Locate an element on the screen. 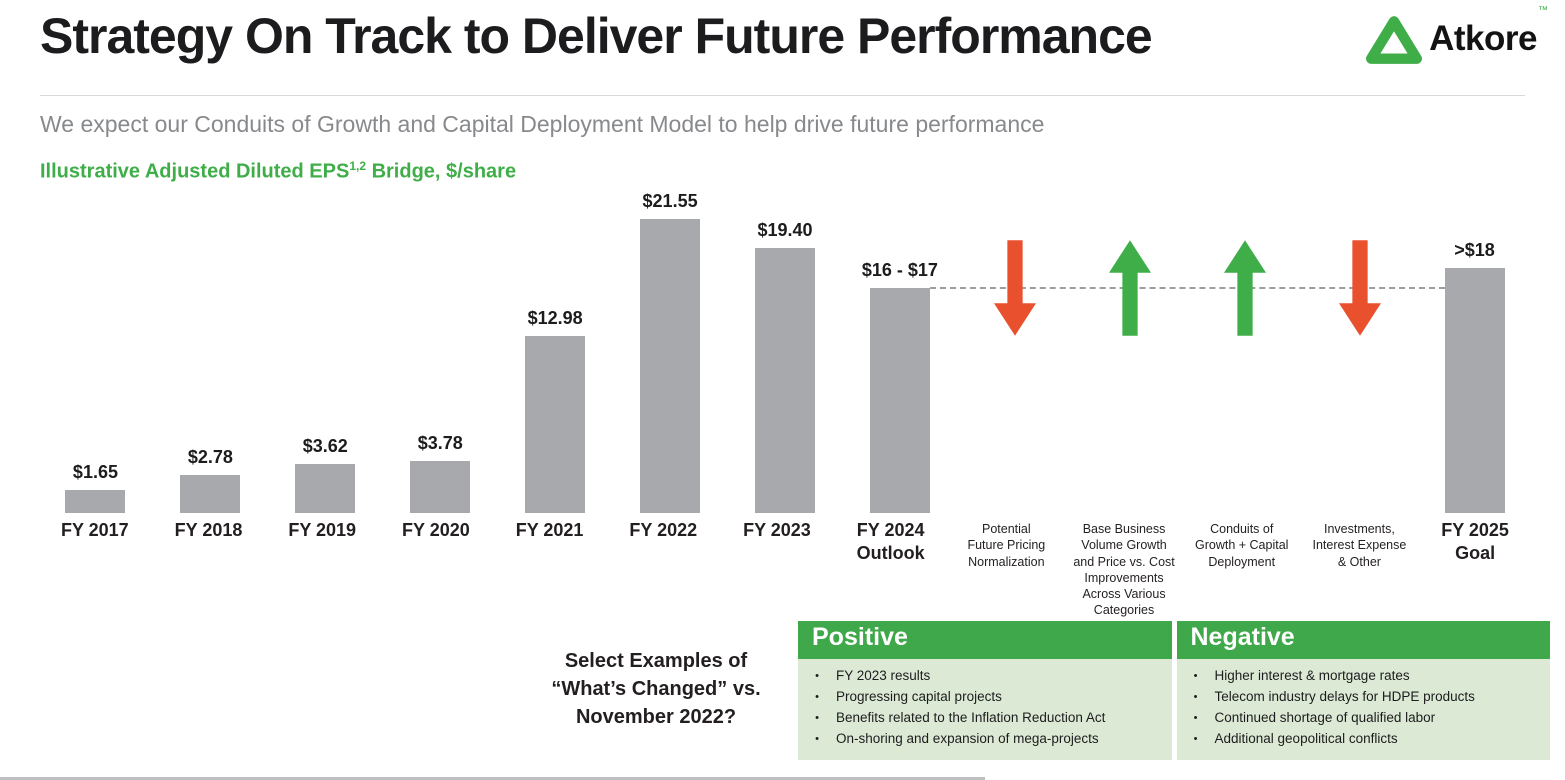 The width and height of the screenshot is (1565, 780). bullet-item: • Progressing capital projects is located at coordinates (981, 697).